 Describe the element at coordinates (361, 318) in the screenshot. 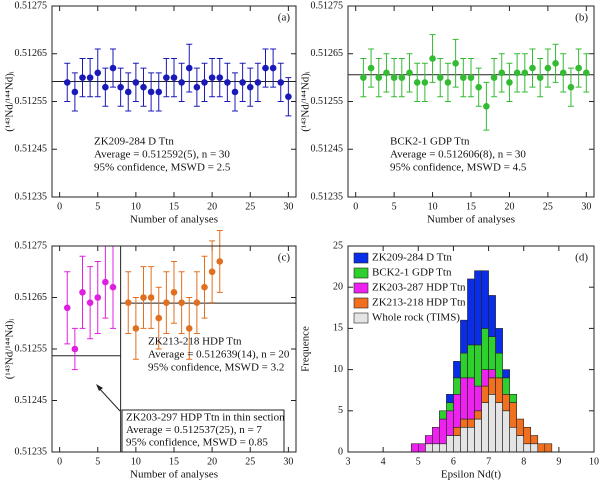

I see `legend-swatch` at that location.